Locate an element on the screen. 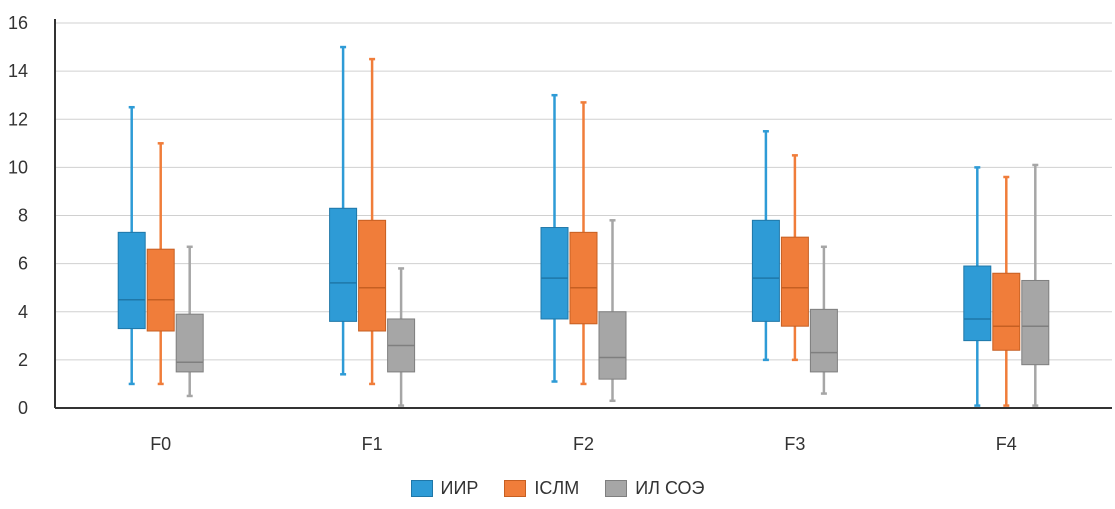  legend: ИИР ICЛМ ИЛ СОЭ is located at coordinates (557, 488).